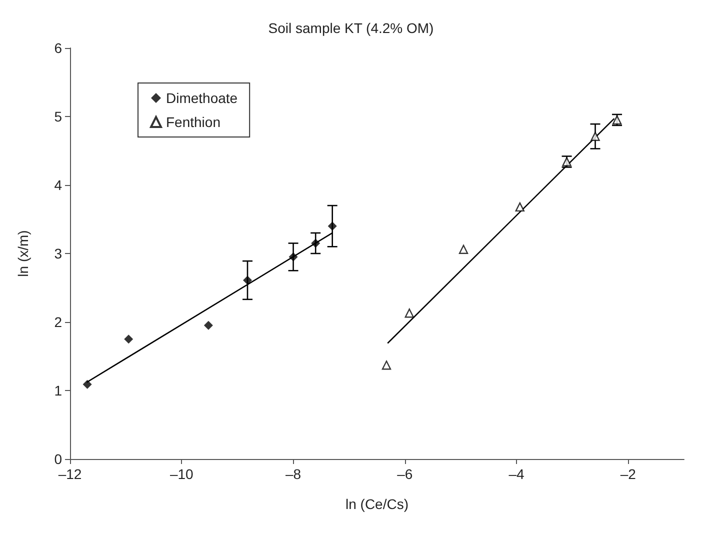  What do you see at coordinates (70, 474) in the screenshot?
I see `x-tick-label: –12` at bounding box center [70, 474].